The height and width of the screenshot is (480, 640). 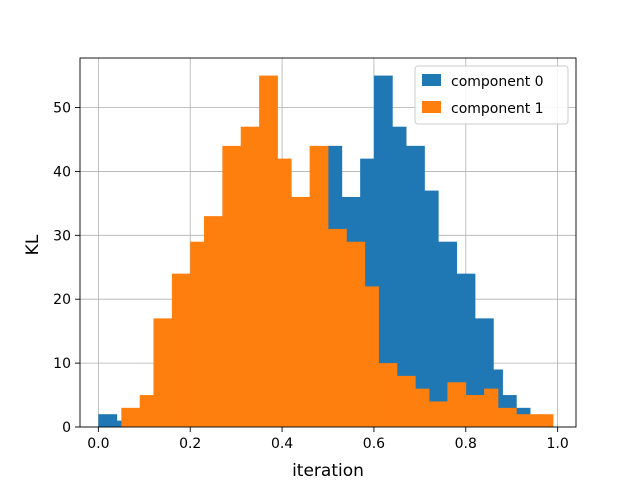 What do you see at coordinates (374, 444) in the screenshot?
I see `x-tick-label: 0.6` at bounding box center [374, 444].